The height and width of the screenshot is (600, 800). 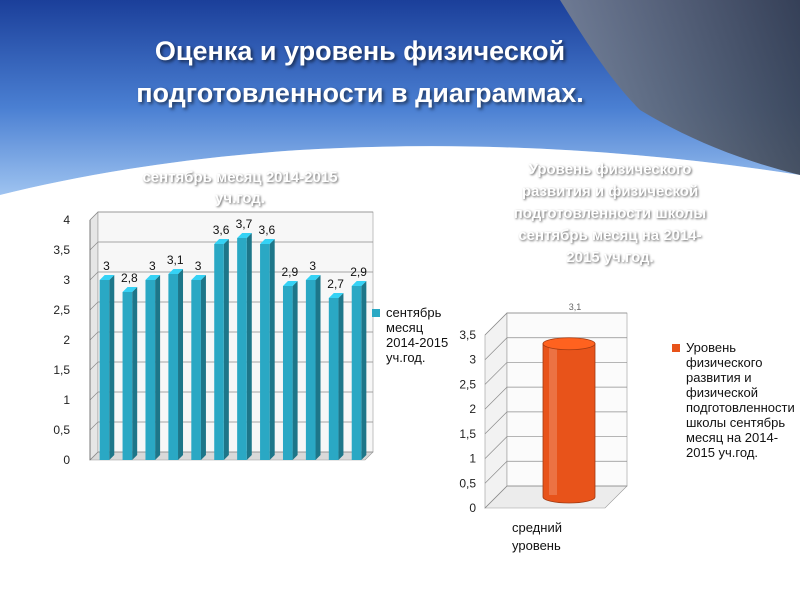 I want to click on chart-2-y-tick-label: 2, so click(x=472, y=409).